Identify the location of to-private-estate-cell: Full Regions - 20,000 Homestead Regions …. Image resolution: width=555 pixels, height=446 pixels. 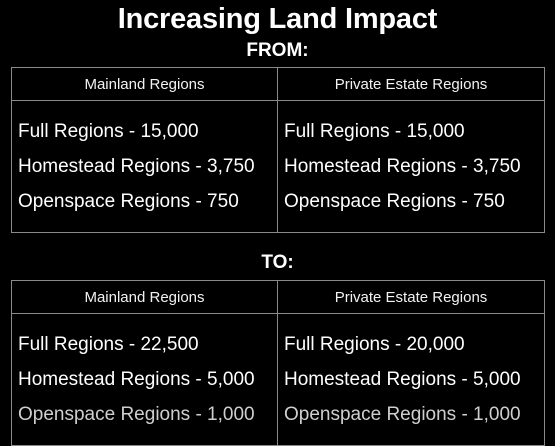
(411, 379).